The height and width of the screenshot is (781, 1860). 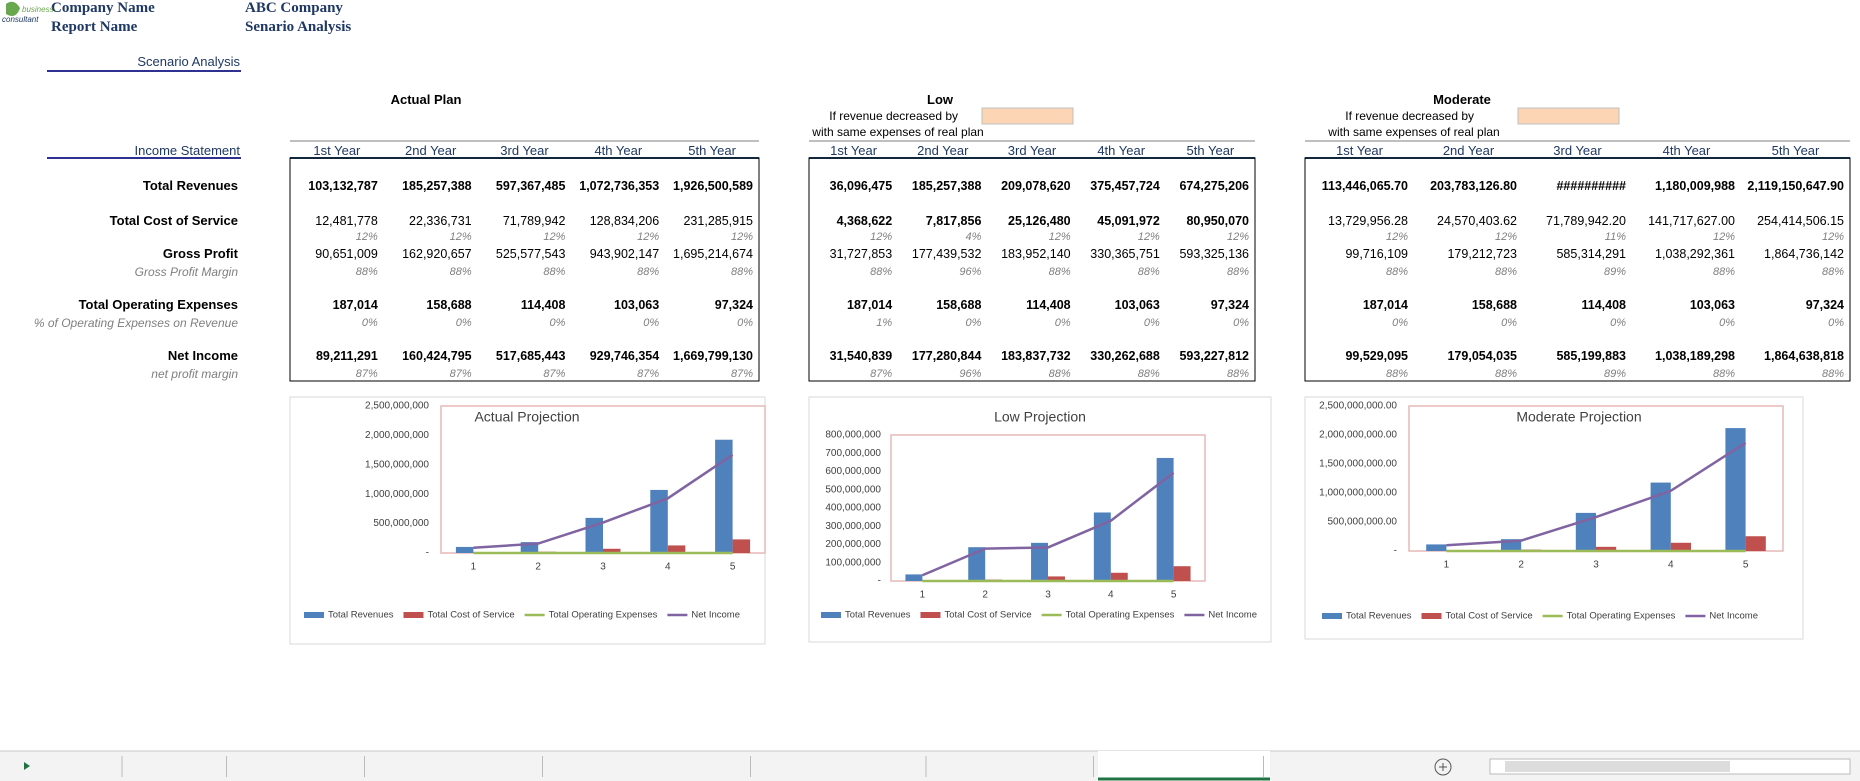 What do you see at coordinates (1003, 763) in the screenshot?
I see `sheet-tab: Break-Even Analysis` at bounding box center [1003, 763].